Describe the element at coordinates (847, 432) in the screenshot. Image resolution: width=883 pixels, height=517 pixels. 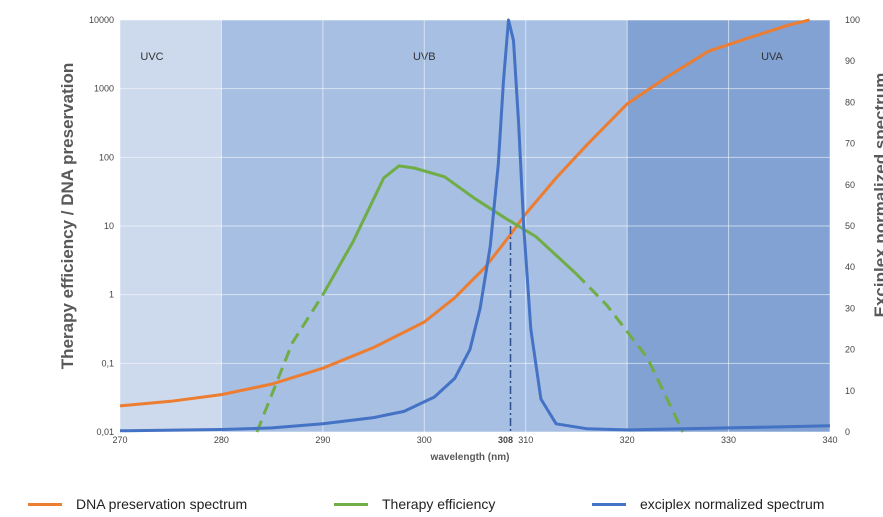
I see `y-right-tick-label: 0` at that location.